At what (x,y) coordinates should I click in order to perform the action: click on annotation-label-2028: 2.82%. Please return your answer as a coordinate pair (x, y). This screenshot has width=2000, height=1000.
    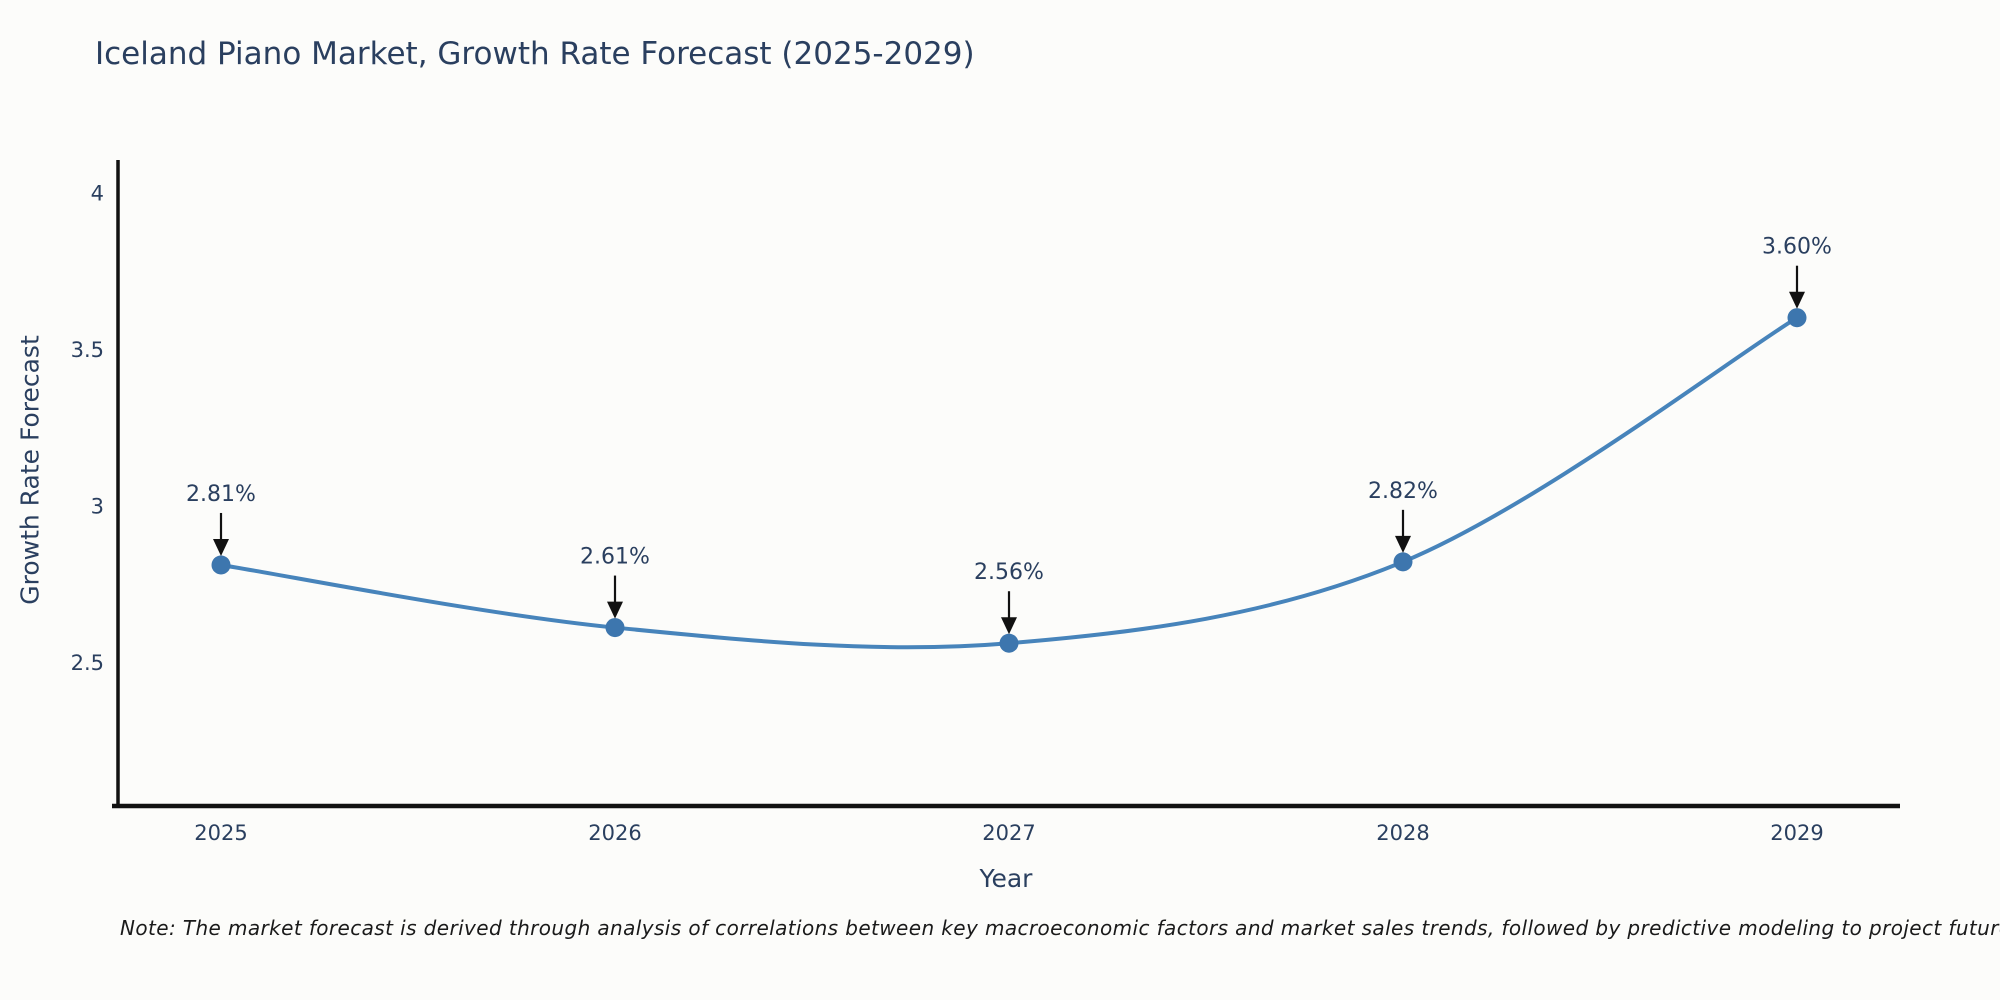
    Looking at the image, I should click on (1403, 491).